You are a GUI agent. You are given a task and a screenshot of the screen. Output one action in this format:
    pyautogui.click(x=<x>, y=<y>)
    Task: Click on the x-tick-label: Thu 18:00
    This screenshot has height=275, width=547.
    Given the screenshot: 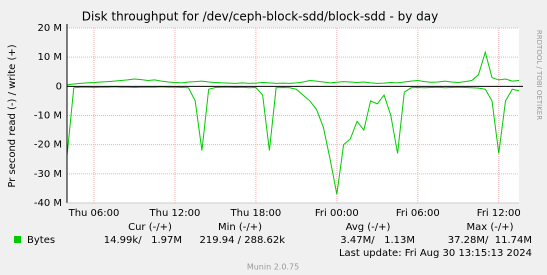 What is the action you would take?
    pyautogui.click(x=256, y=213)
    